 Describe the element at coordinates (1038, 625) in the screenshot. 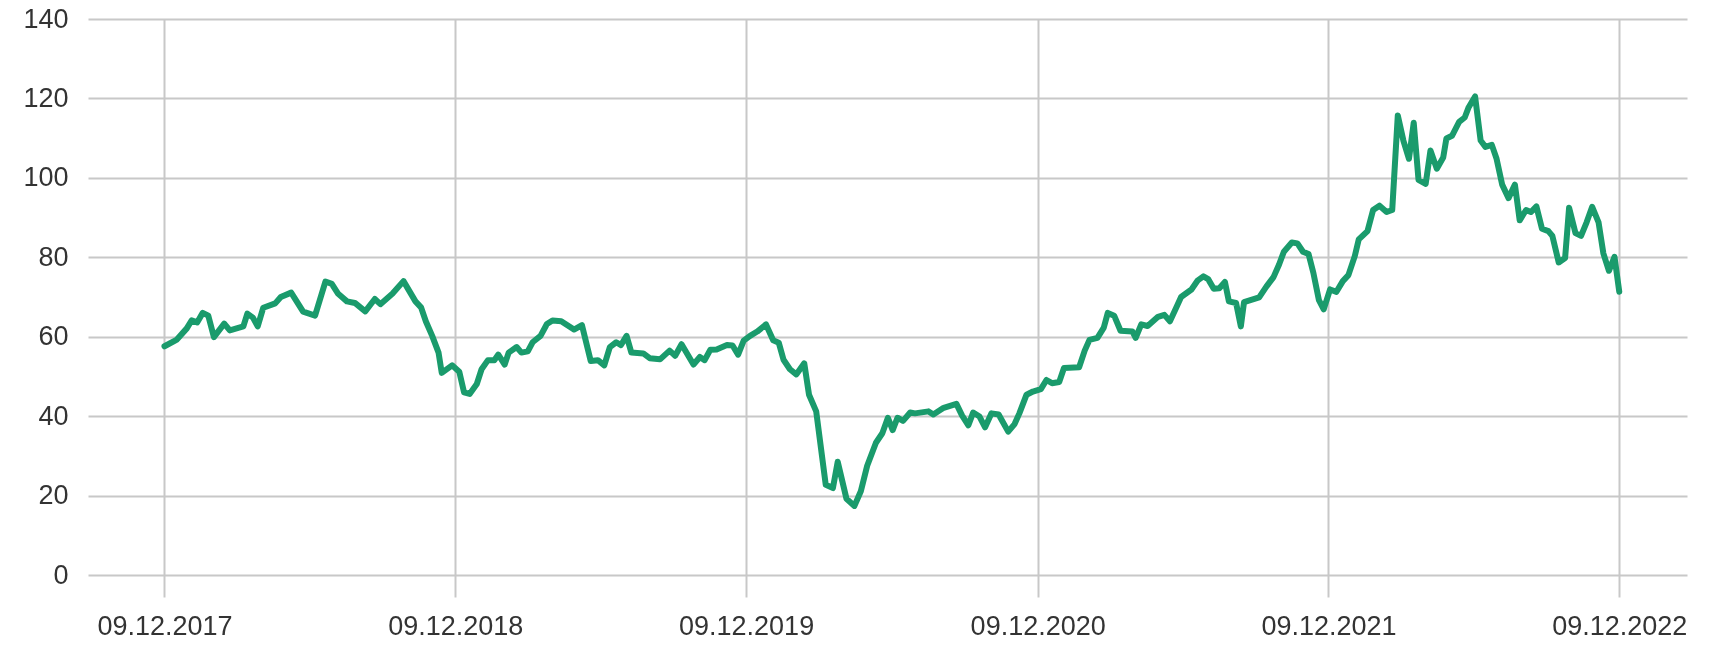

I see `x-tick-label: 09.12.2020` at that location.